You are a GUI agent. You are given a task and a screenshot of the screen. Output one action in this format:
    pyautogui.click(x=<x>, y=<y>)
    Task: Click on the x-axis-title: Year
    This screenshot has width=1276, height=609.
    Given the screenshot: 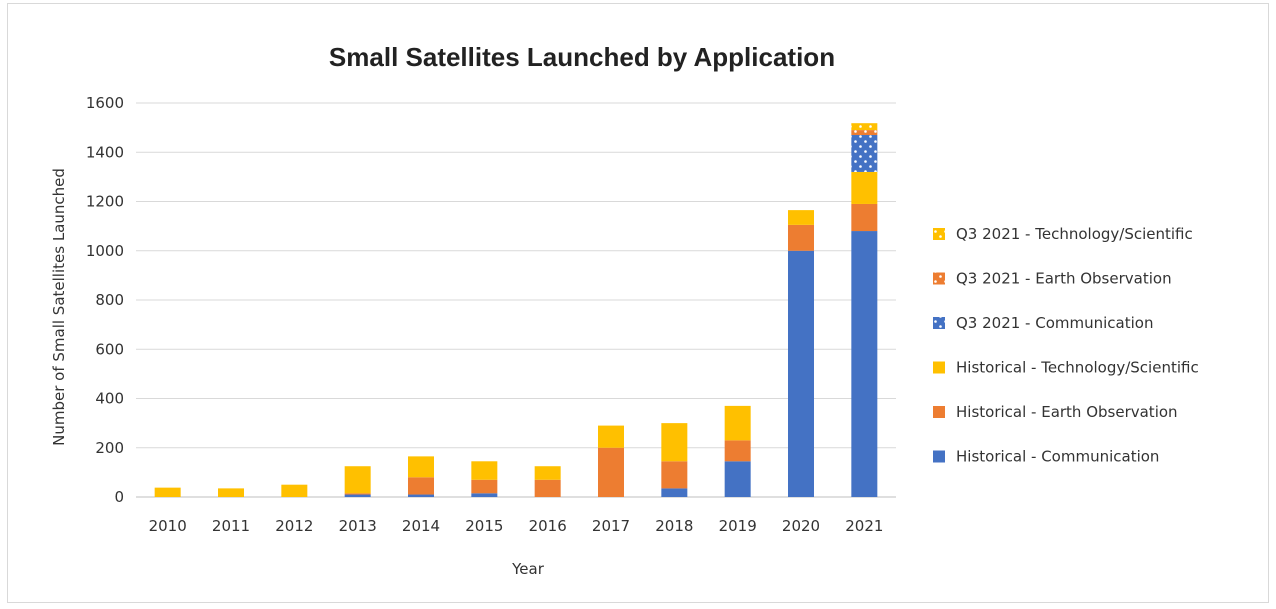 What is the action you would take?
    pyautogui.click(x=528, y=569)
    